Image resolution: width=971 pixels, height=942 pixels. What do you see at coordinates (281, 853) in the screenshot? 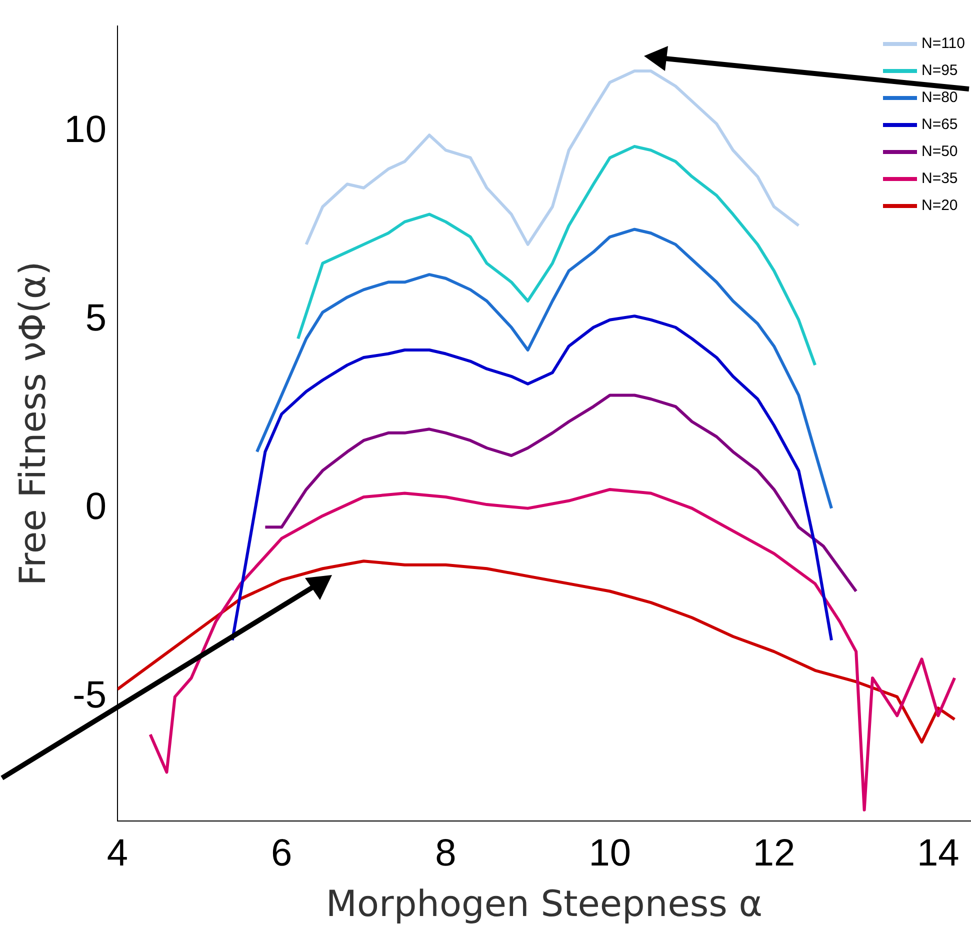
I see `x-tick-label: 6` at bounding box center [281, 853].